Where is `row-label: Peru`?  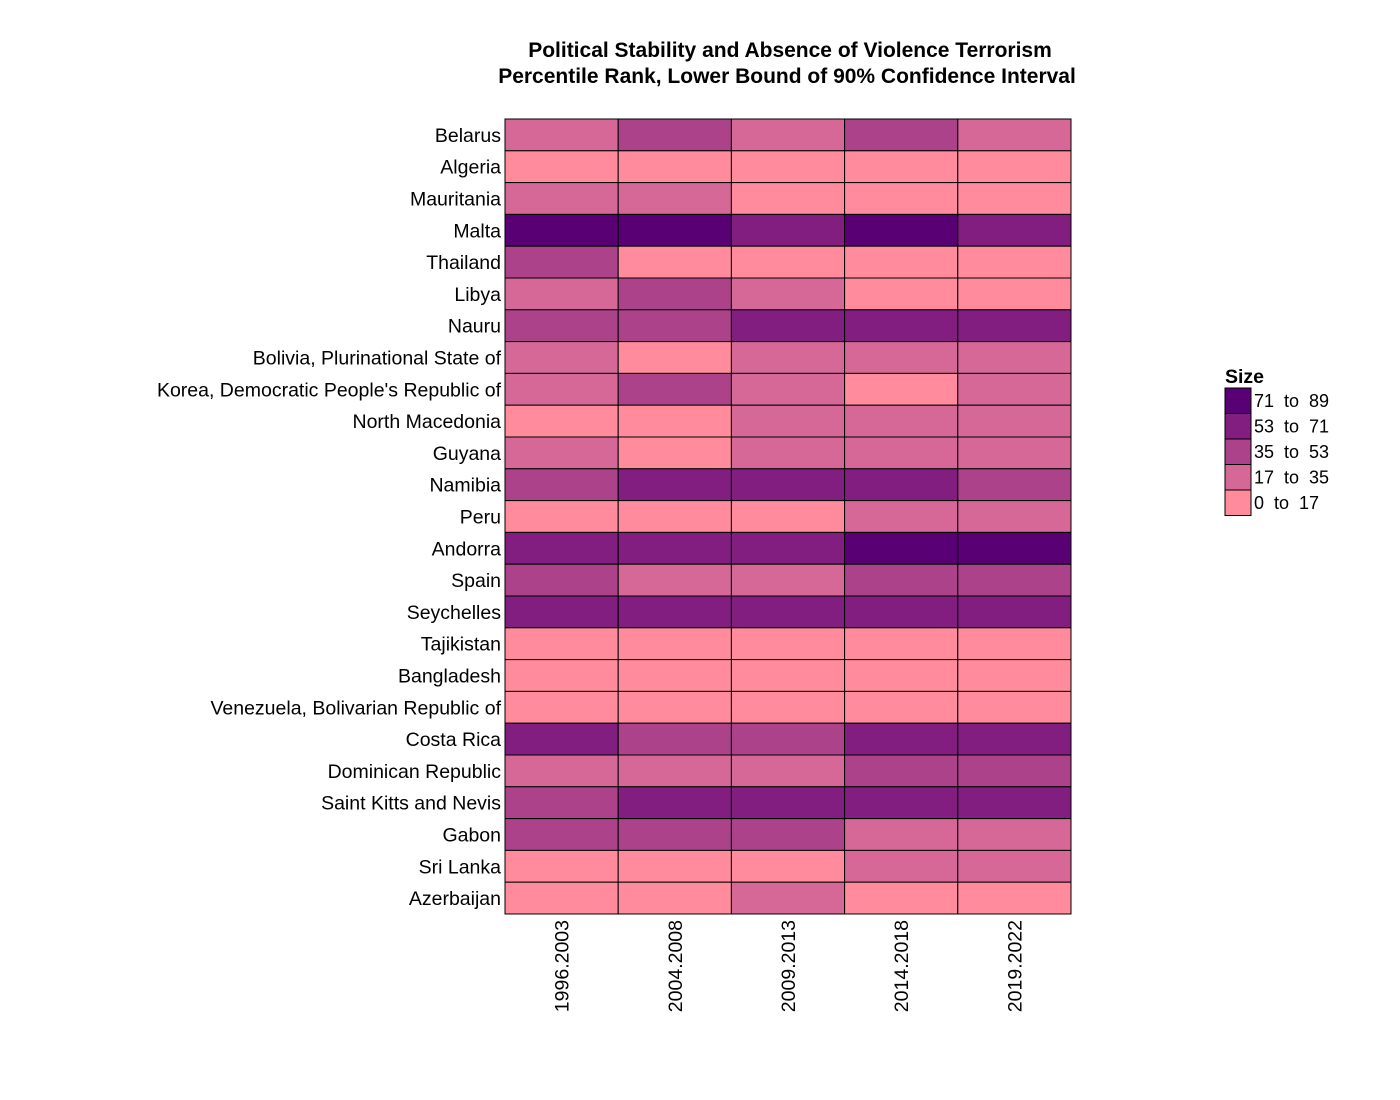 row-label: Peru is located at coordinates (480, 518).